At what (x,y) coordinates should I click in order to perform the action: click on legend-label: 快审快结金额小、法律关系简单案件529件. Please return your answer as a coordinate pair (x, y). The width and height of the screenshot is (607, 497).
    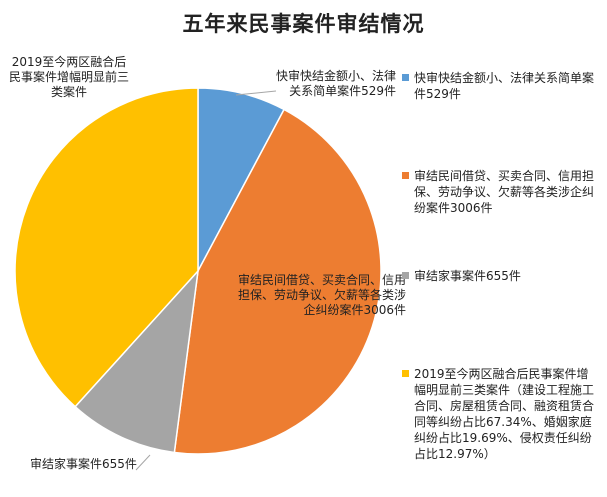
    Looking at the image, I should click on (504, 86).